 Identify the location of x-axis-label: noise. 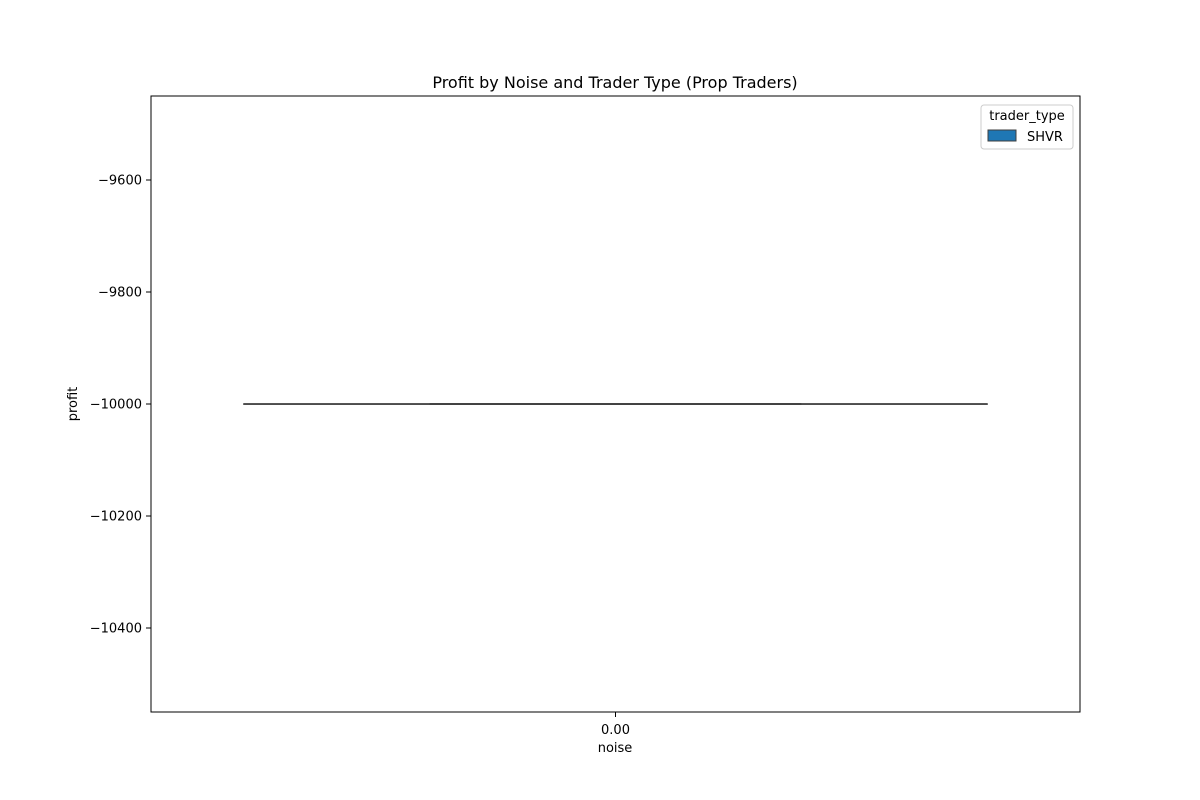
(615, 748).